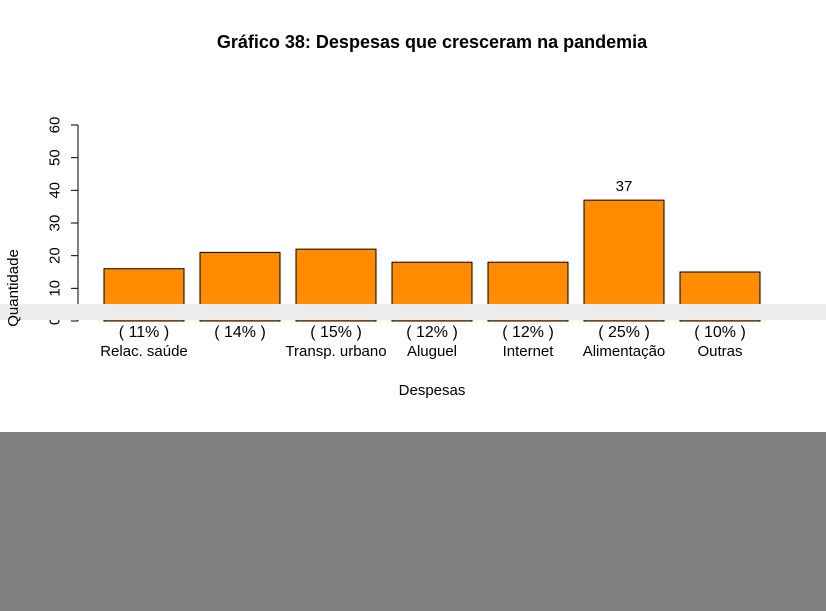 The width and height of the screenshot is (826, 611). I want to click on bar-percent-label: ( 11% ), so click(144, 332).